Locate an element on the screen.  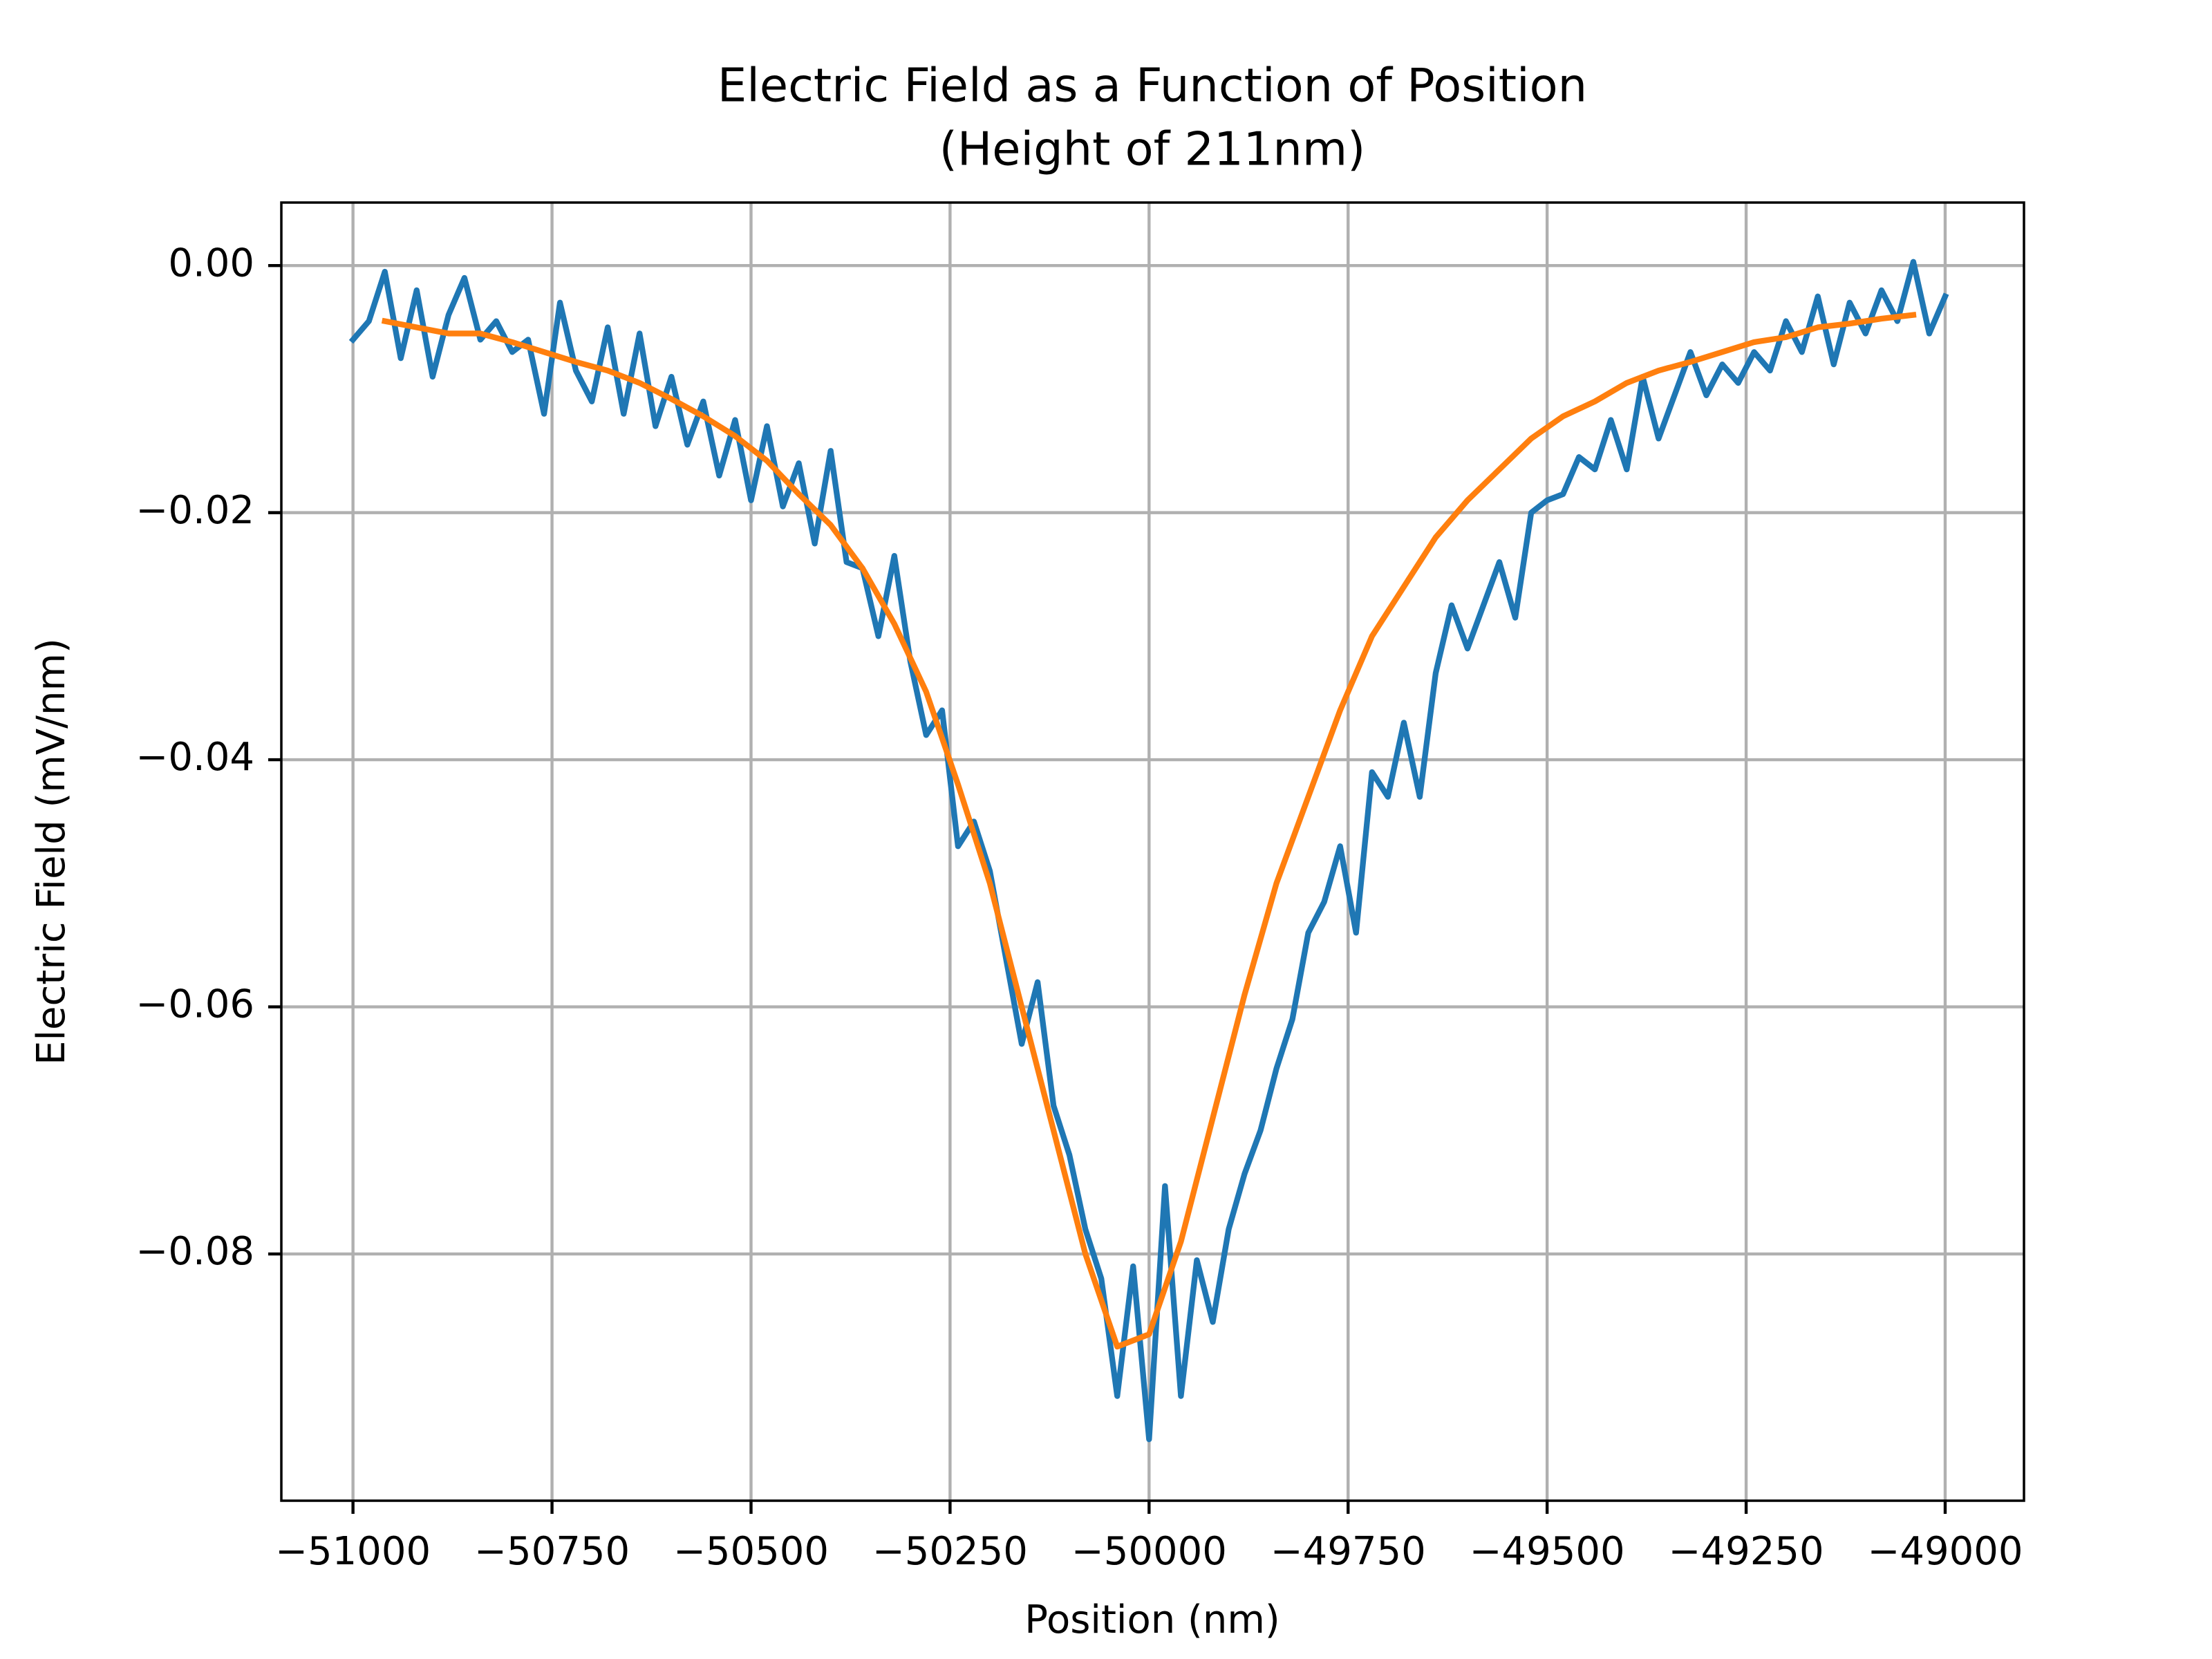
y-tick-label: −0.04 is located at coordinates (194, 758).